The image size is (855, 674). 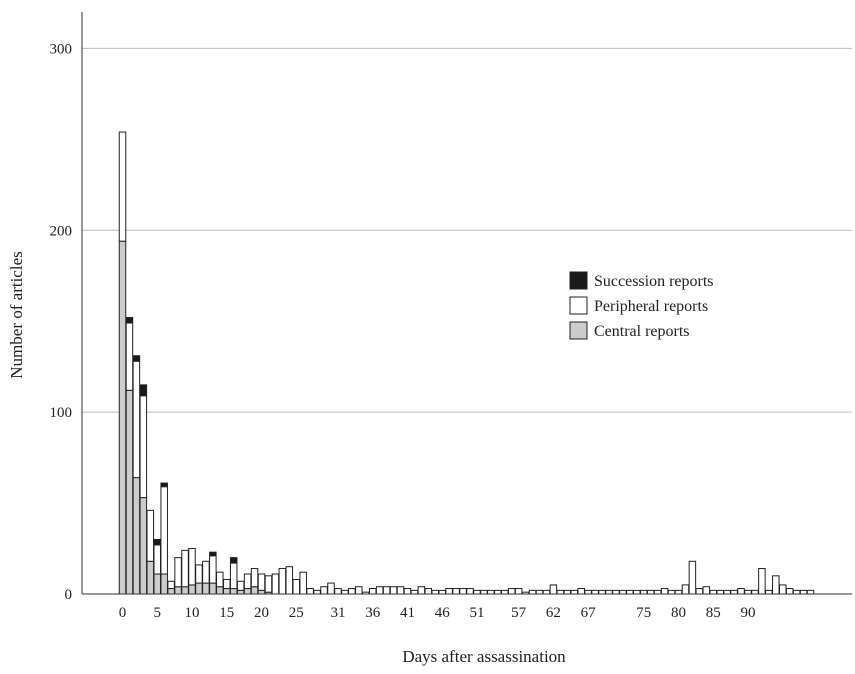 What do you see at coordinates (61, 231) in the screenshot?
I see `y-tick-label: 200` at bounding box center [61, 231].